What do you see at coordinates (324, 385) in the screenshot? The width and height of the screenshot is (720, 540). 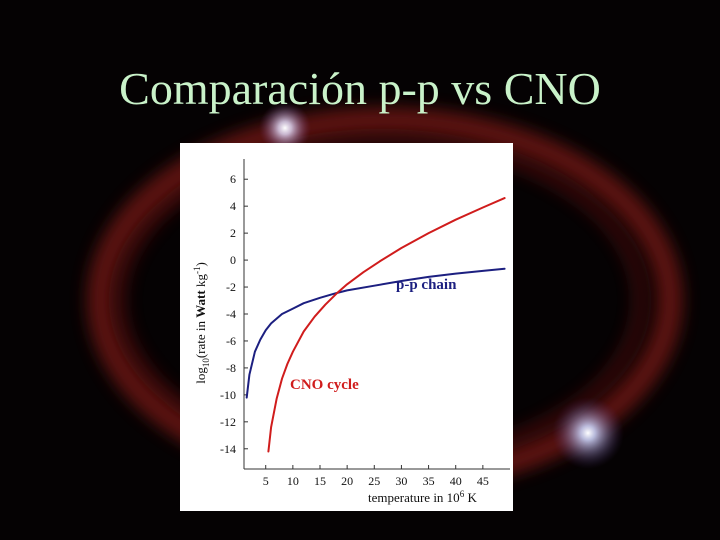 I see `series-label-cno-cycle: CNO cycle` at bounding box center [324, 385].